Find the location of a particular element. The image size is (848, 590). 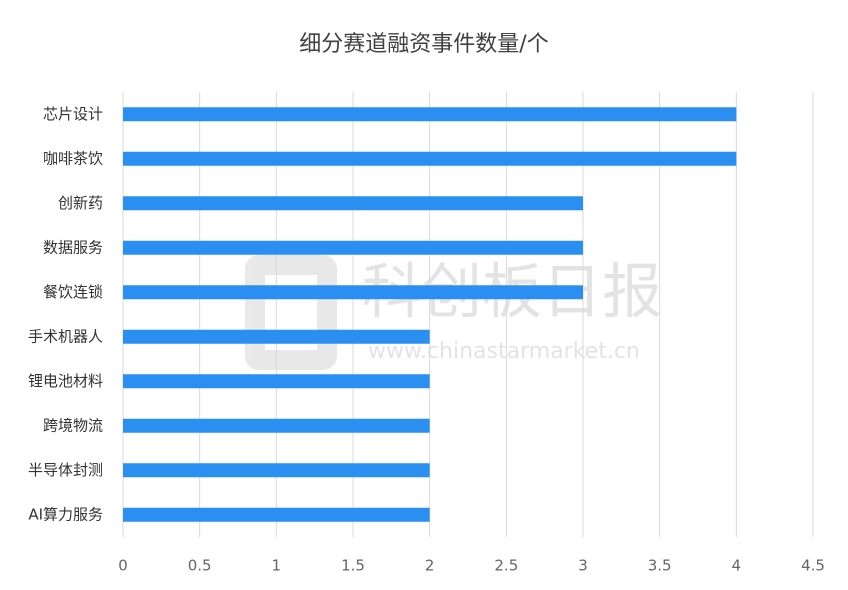

x-tick-label: 0 is located at coordinates (123, 566).